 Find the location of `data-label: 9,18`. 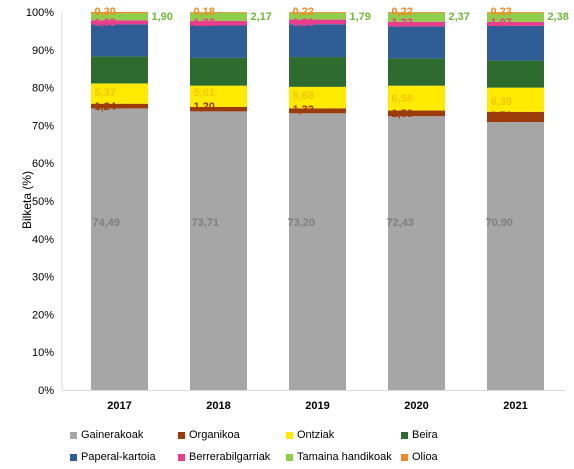

data-label: 9,18 is located at coordinates (501, 39).